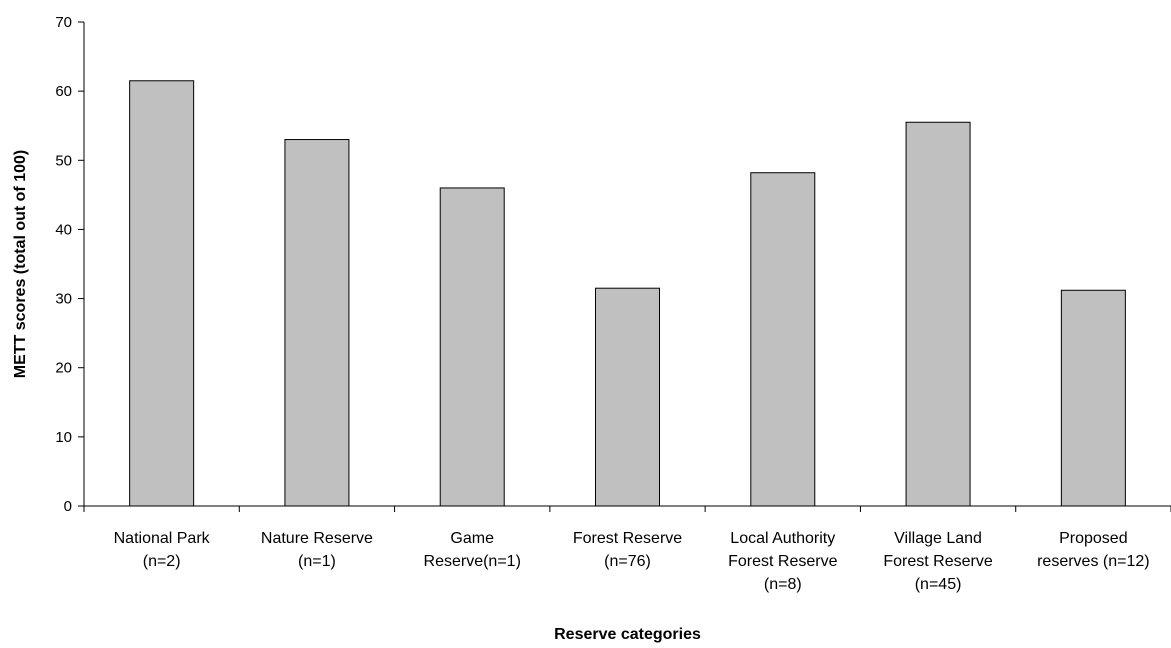  What do you see at coordinates (63, 299) in the screenshot?
I see `y-tick-label: 30` at bounding box center [63, 299].